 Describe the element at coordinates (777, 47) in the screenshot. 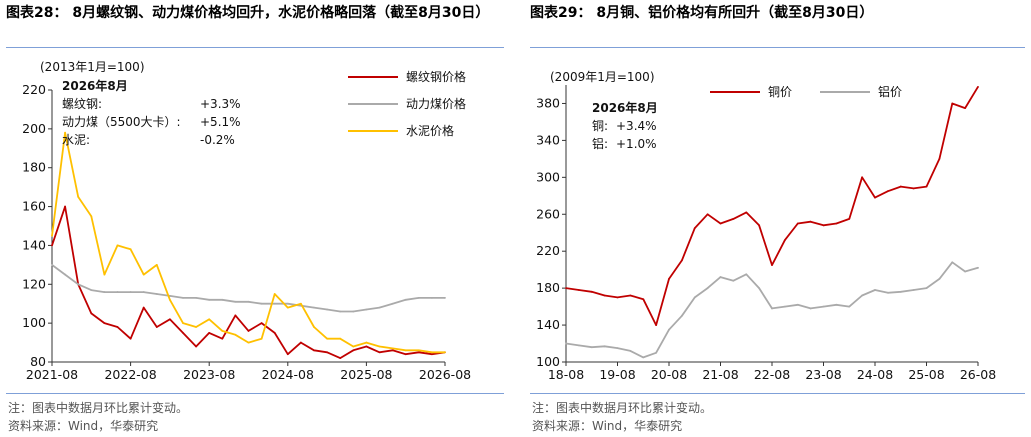

I see `right-title-rule` at that location.